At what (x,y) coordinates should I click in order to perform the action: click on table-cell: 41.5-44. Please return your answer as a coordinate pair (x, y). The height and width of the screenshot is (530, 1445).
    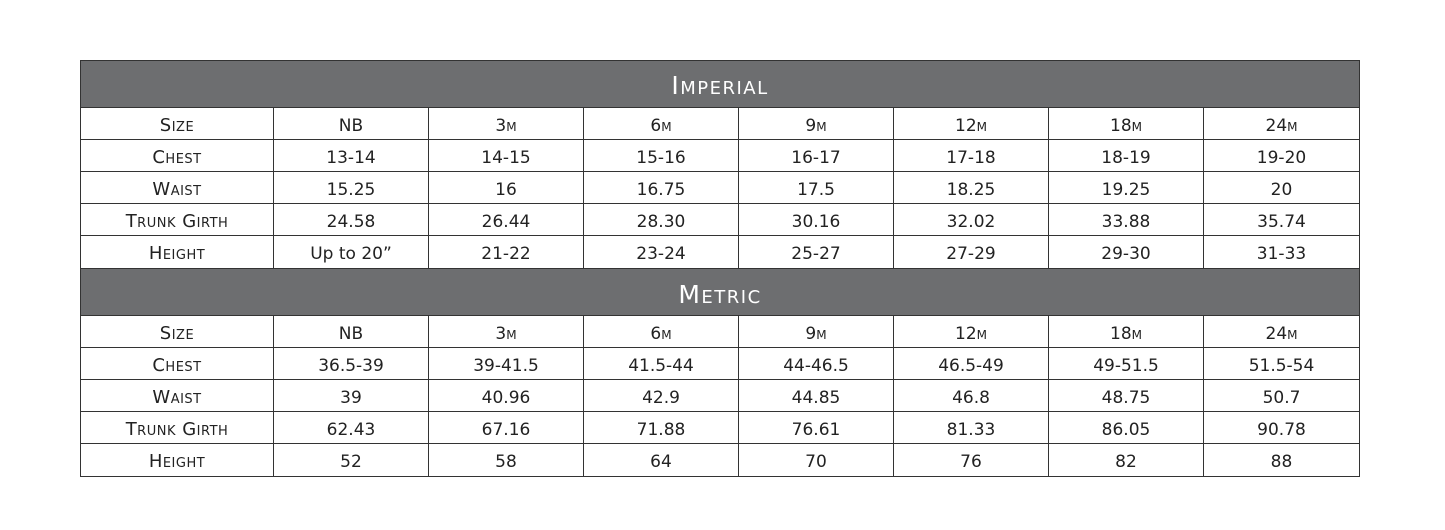
    Looking at the image, I should click on (661, 363).